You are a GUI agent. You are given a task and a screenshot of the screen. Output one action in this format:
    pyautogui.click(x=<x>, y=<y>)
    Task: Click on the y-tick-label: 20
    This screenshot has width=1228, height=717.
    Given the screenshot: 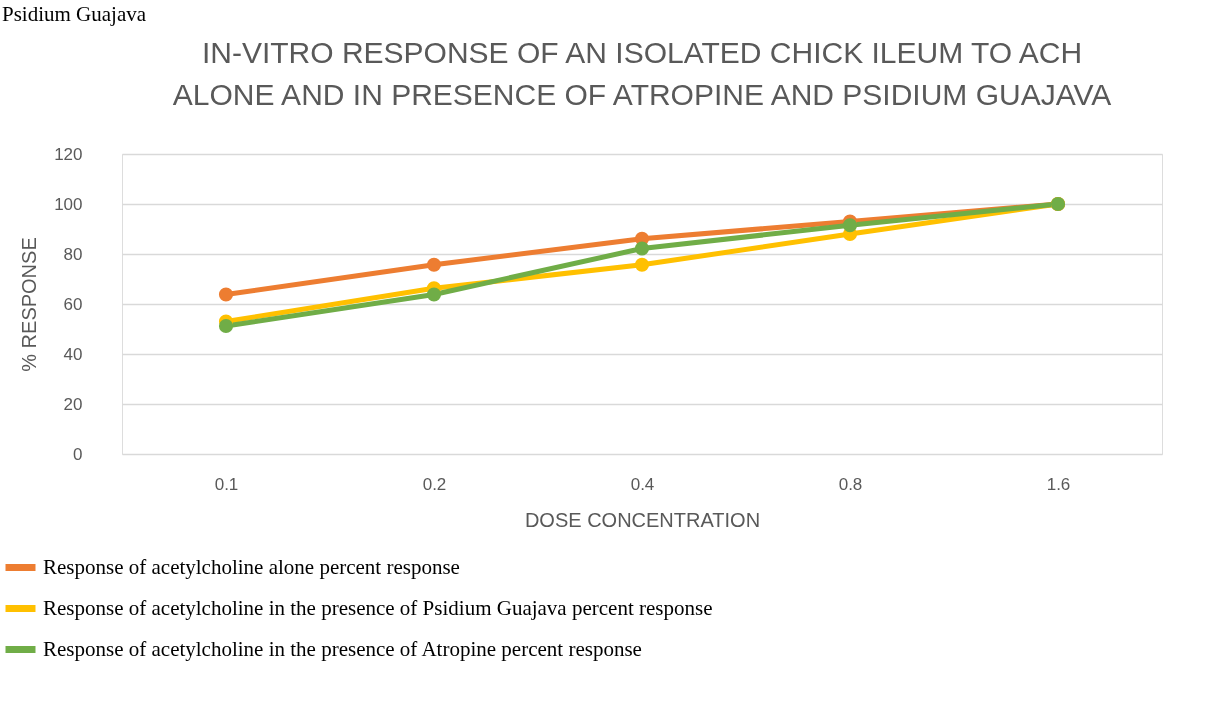 What is the action you would take?
    pyautogui.click(x=73, y=404)
    